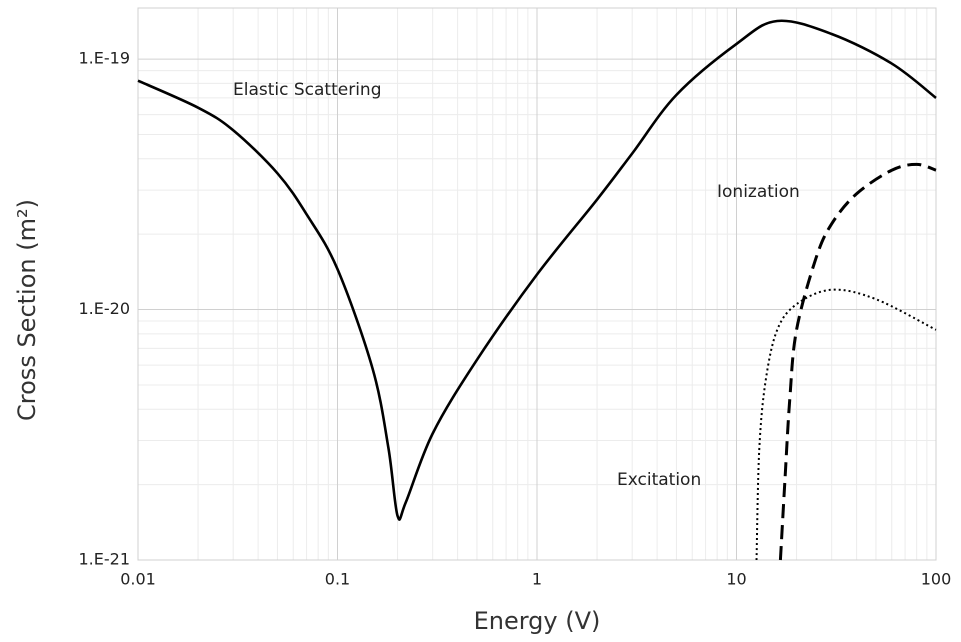 Image resolution: width=961 pixels, height=642 pixels. What do you see at coordinates (736, 579) in the screenshot?
I see `x-tick-label: 10` at bounding box center [736, 579].